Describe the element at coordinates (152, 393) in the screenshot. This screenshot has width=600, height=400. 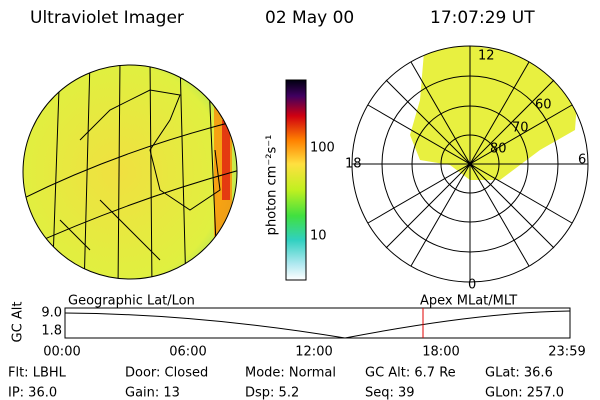
I see `status-item: Gain: 13` at that location.